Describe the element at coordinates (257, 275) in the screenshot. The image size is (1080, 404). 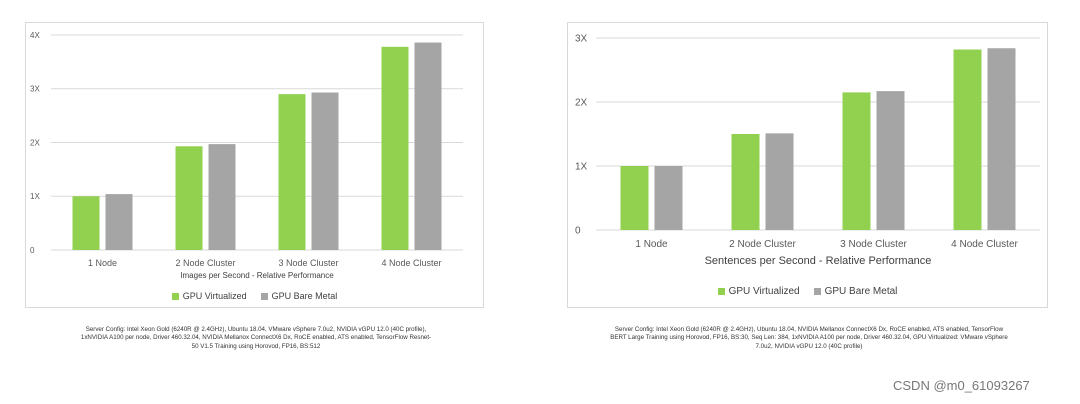
I see `x-axis-title: Images per Second - Relative Performance` at that location.